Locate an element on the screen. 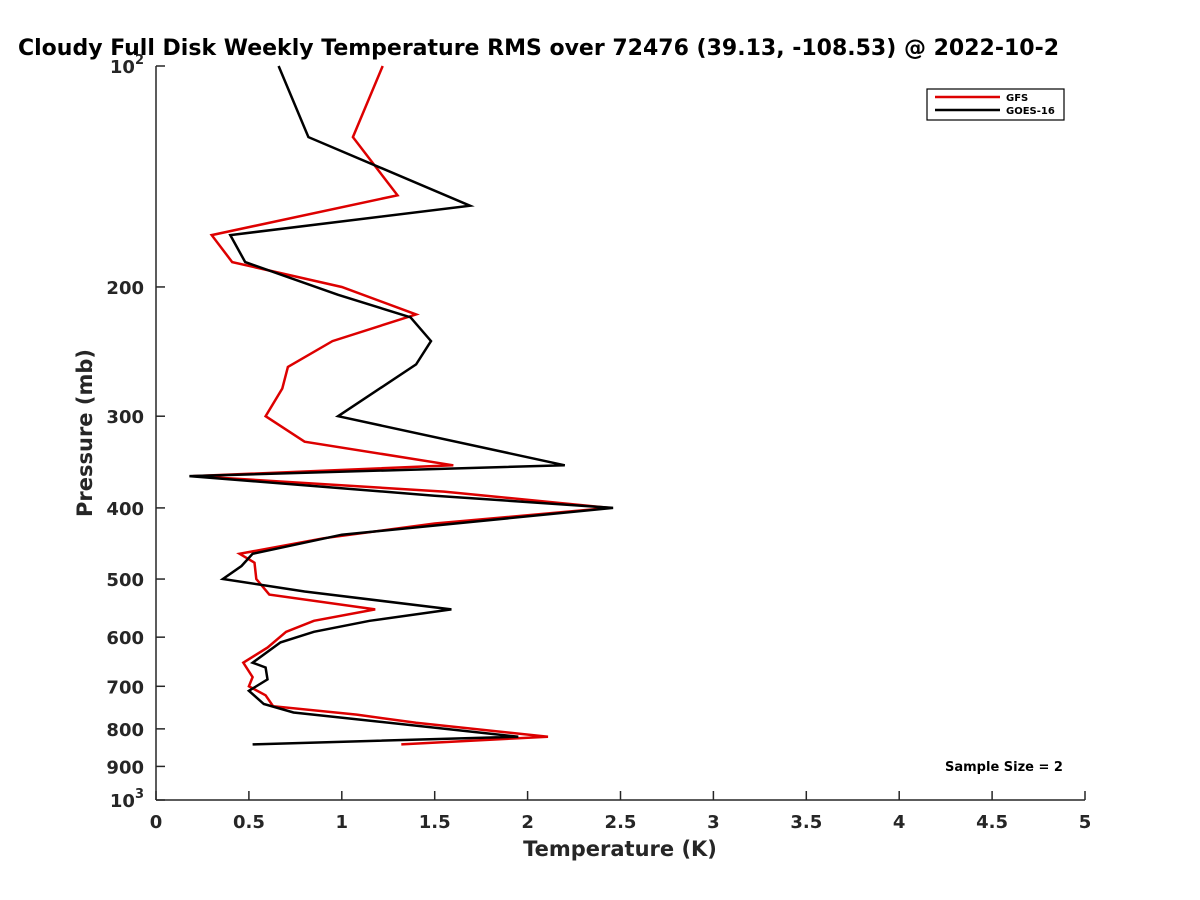  y-ticks: 10² 200 300 400 500 600 700 800 900 10³ is located at coordinates (135, 432).